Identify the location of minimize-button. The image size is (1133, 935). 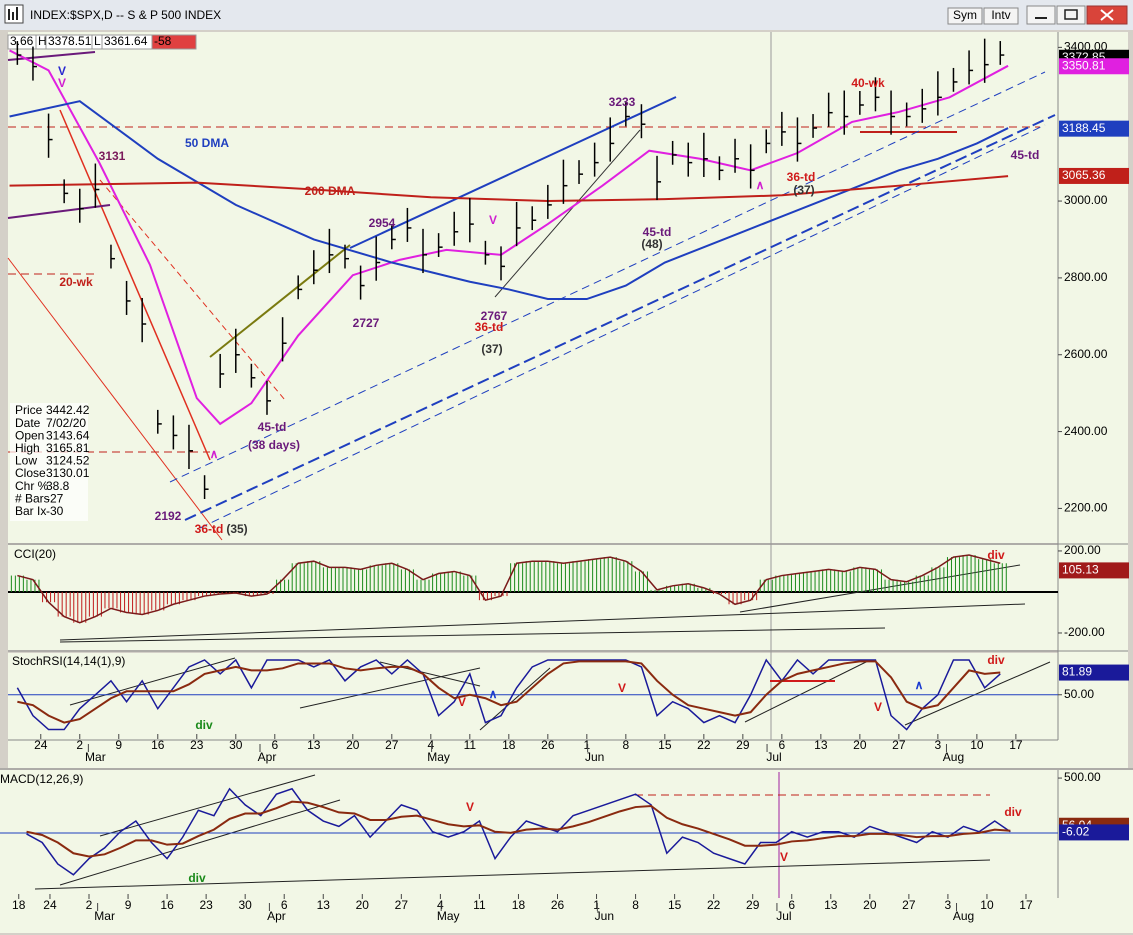
(1041, 15).